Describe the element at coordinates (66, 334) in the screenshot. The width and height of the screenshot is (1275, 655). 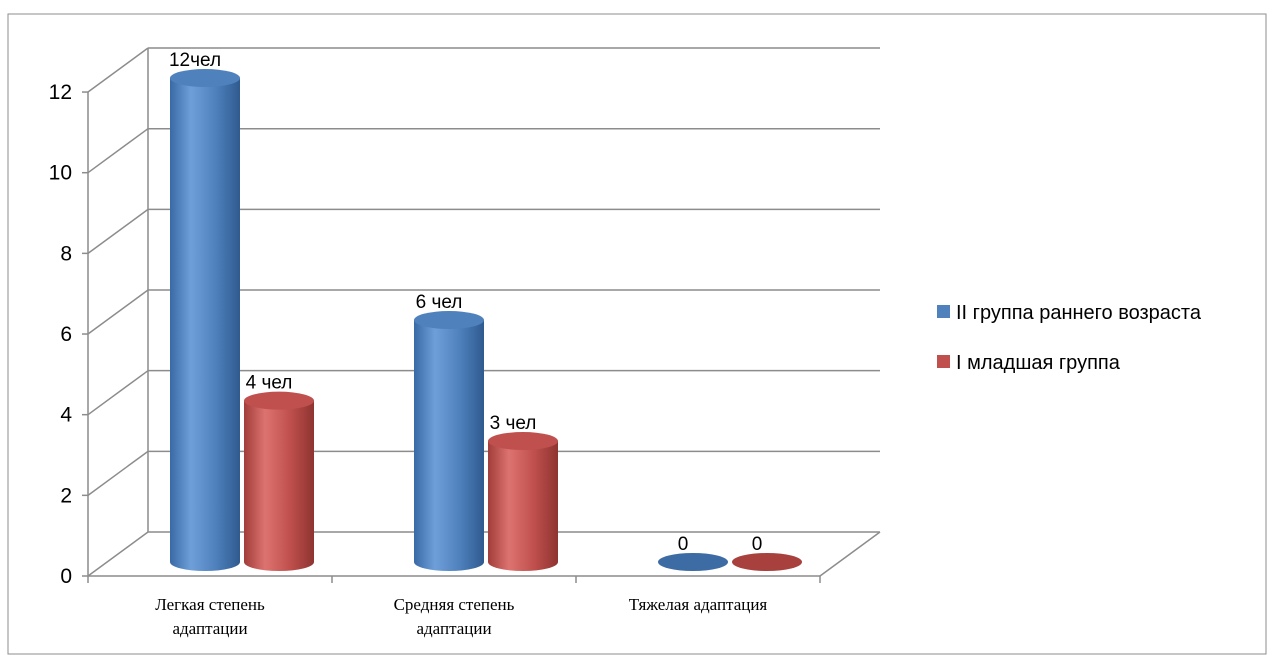
I see `y-tick-label: 6` at that location.